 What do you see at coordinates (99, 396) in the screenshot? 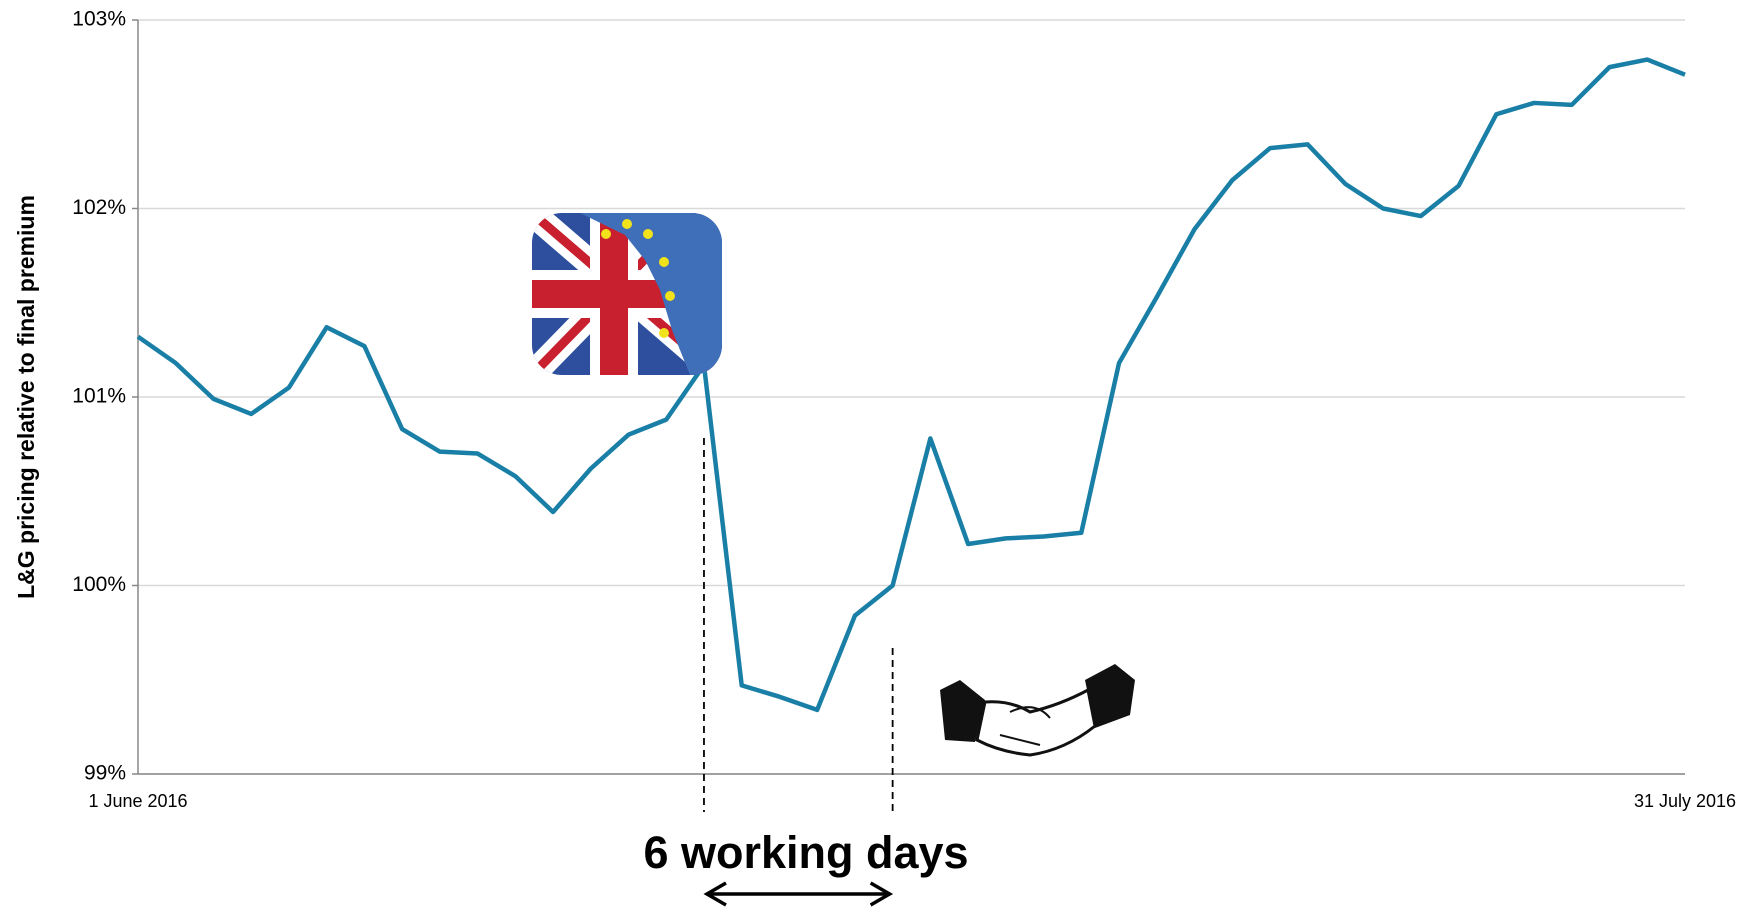
I see `y-tick-label: 101%` at bounding box center [99, 396].